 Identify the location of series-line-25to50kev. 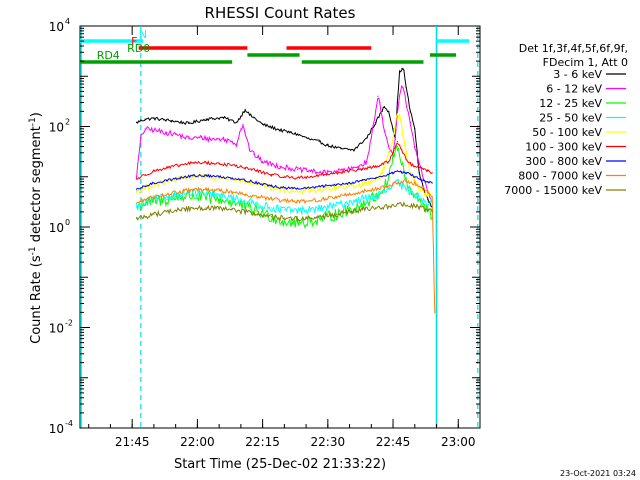
(284, 197).